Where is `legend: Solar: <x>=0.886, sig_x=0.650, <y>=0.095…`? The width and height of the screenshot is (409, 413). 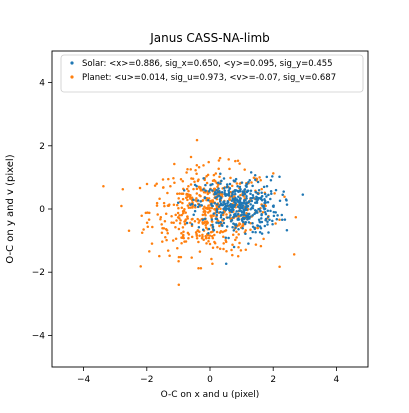
legend: Solar: <x>=0.886, sig_x=0.650, <y>=0.095… is located at coordinates (212, 73).